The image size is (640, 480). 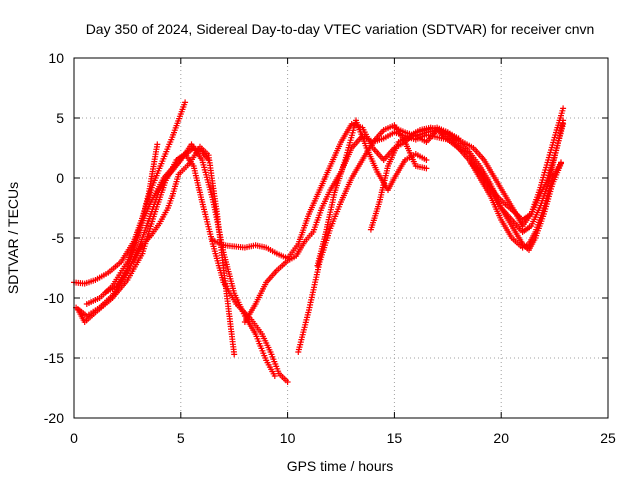 What do you see at coordinates (288, 438) in the screenshot?
I see `x-tick-label: 10` at bounding box center [288, 438].